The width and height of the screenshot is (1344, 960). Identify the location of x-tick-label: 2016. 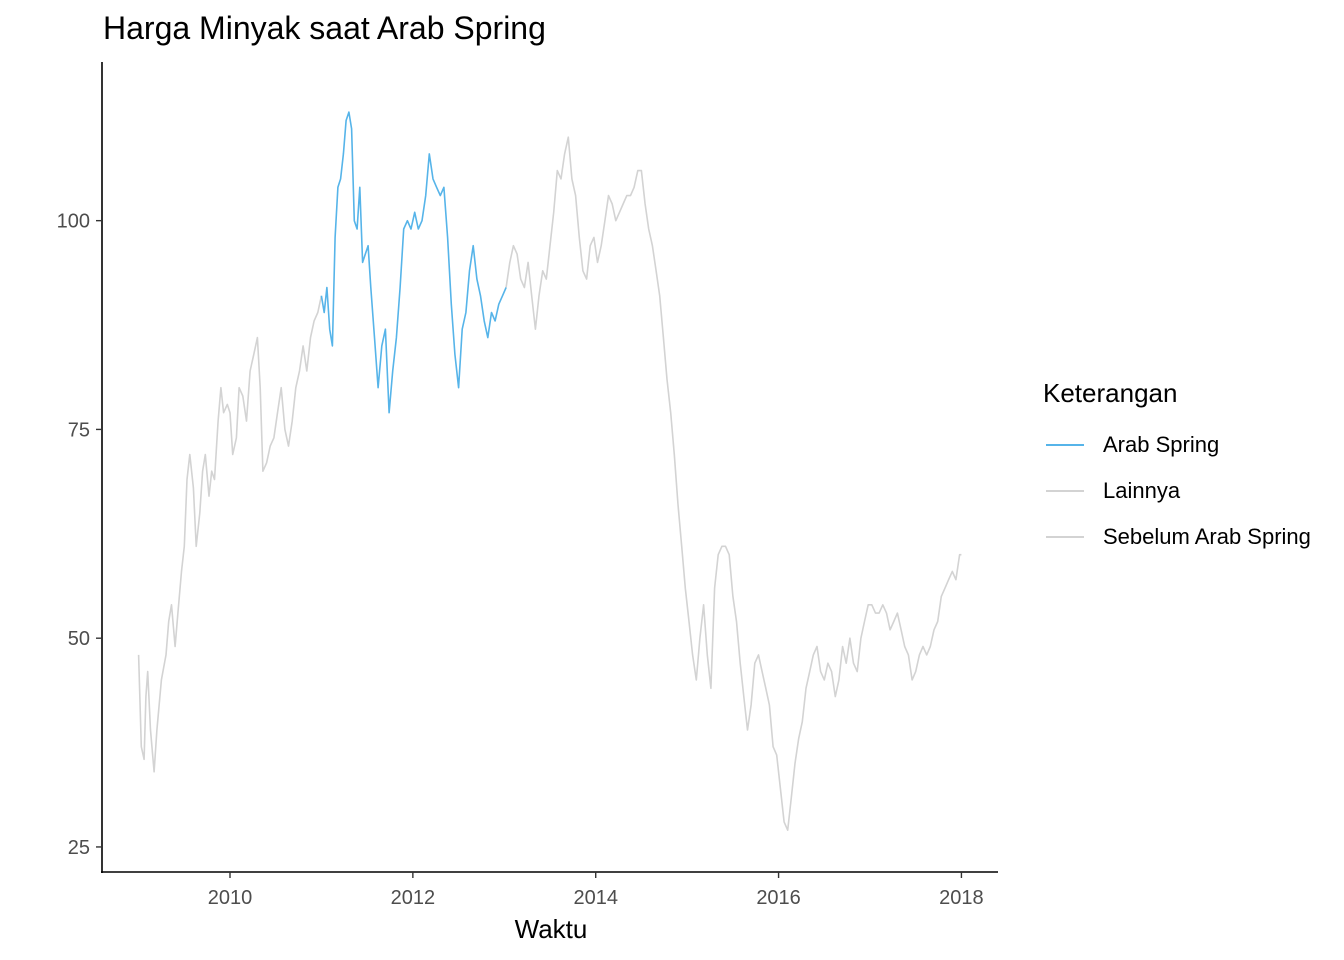
(778, 898).